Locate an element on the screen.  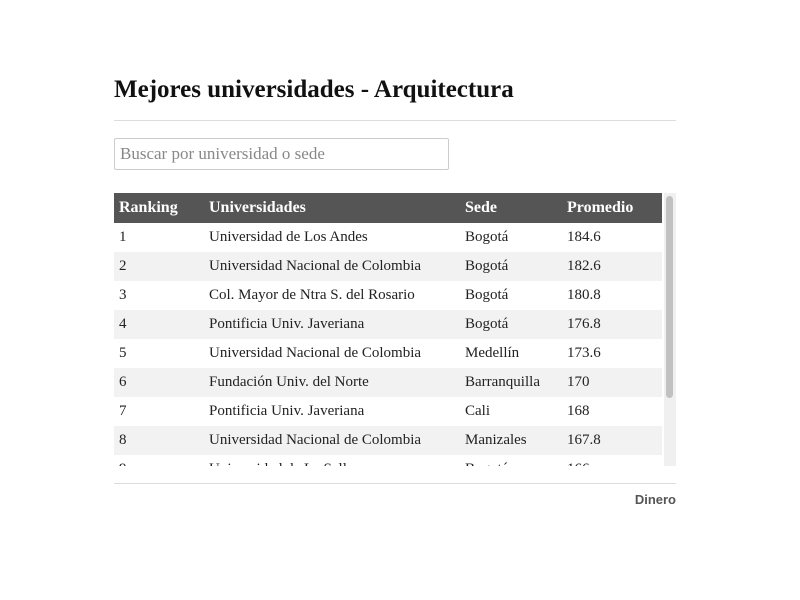
table-cell: 1 is located at coordinates (123, 237).